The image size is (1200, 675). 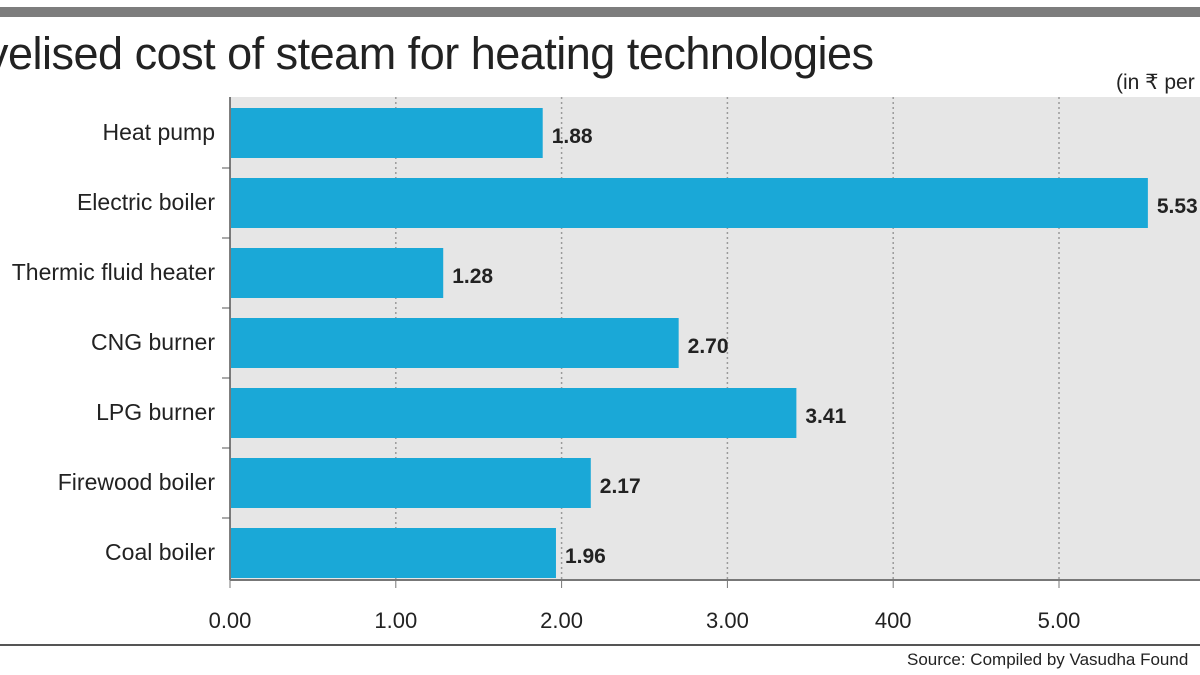 What do you see at coordinates (1177, 206) in the screenshot?
I see `data-label: 5.53` at bounding box center [1177, 206].